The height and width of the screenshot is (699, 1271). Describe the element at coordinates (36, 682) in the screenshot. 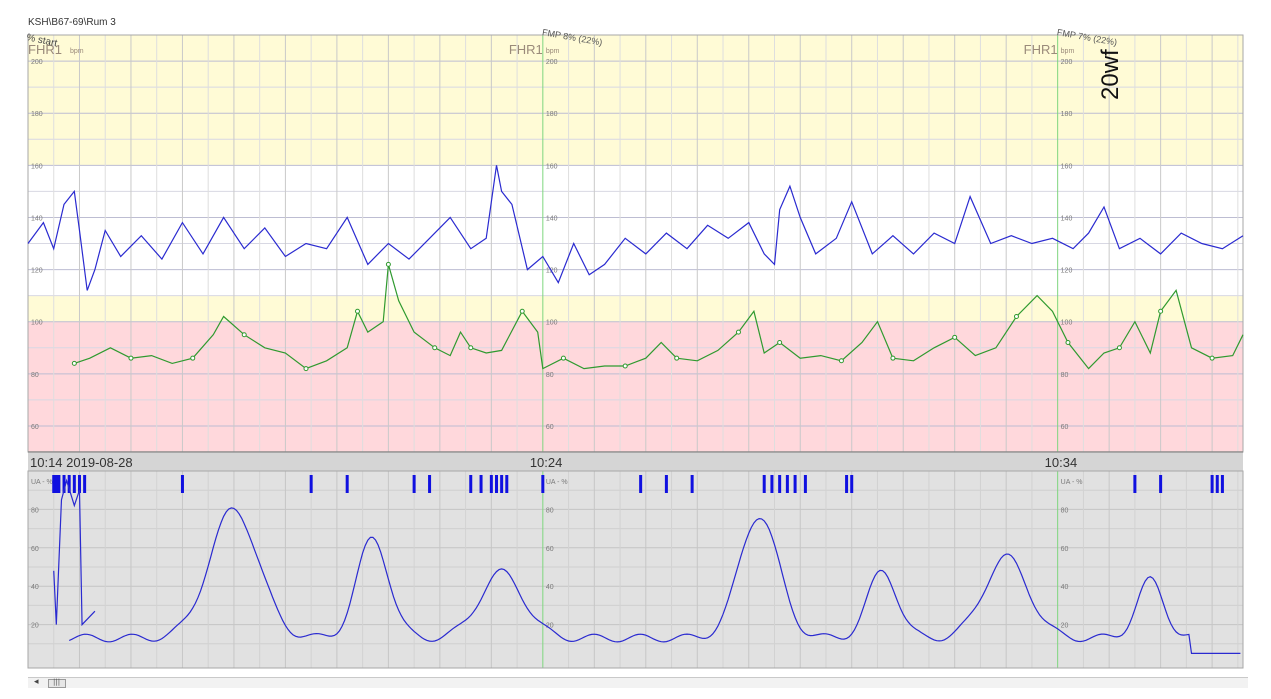

I see `scroll-left-icon: ◂` at that location.